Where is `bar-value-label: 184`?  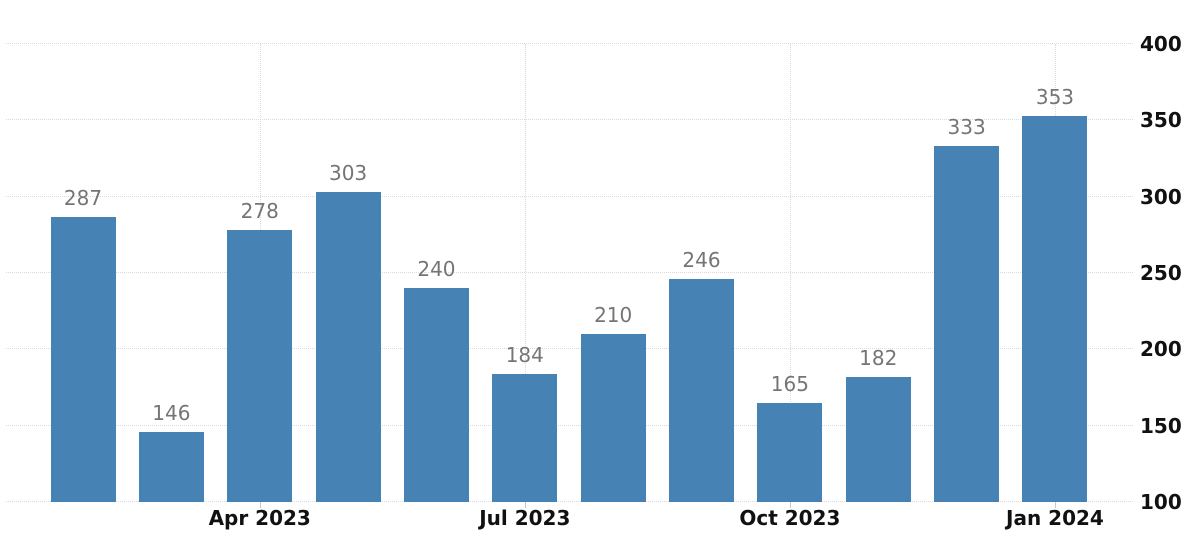 bar-value-label: 184 is located at coordinates (524, 354).